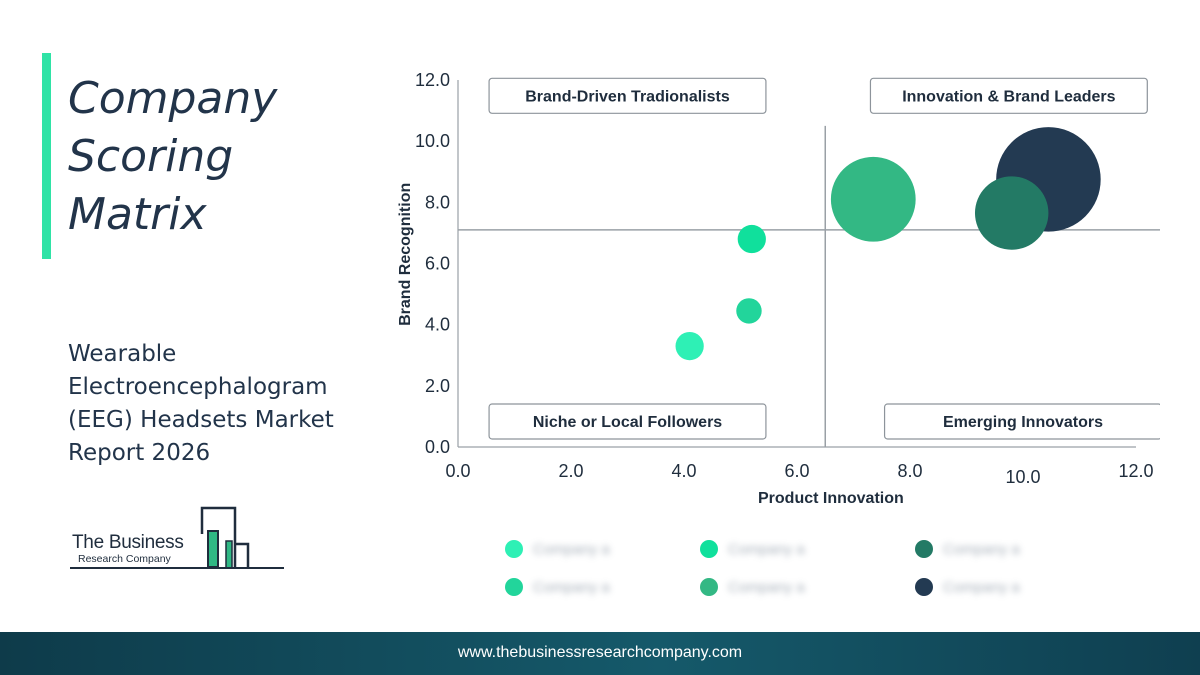  I want to click on quadrant-label: Innovation & Brand Leaders, so click(1008, 96).